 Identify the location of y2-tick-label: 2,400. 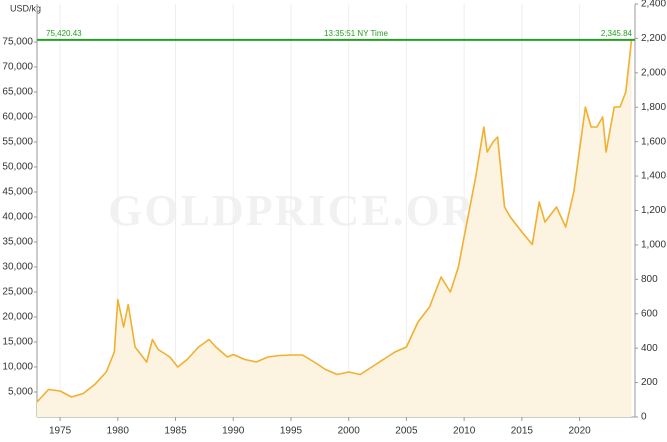
(653, 5).